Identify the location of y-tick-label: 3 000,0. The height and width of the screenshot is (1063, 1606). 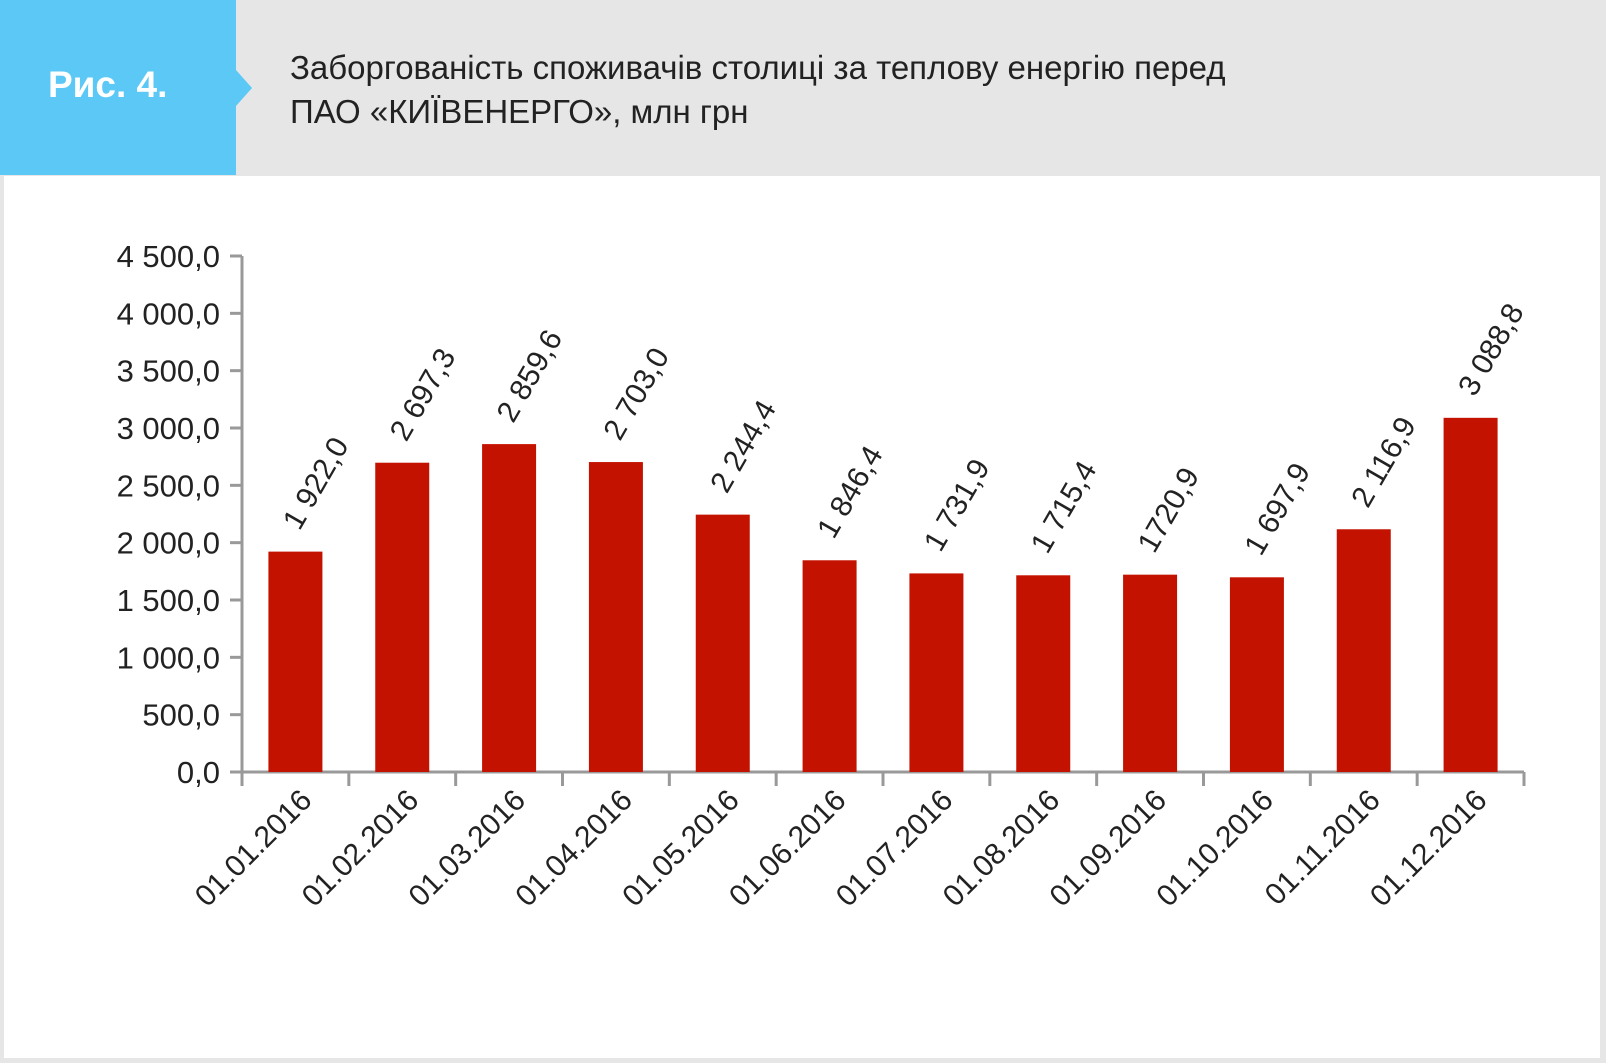
(168, 428).